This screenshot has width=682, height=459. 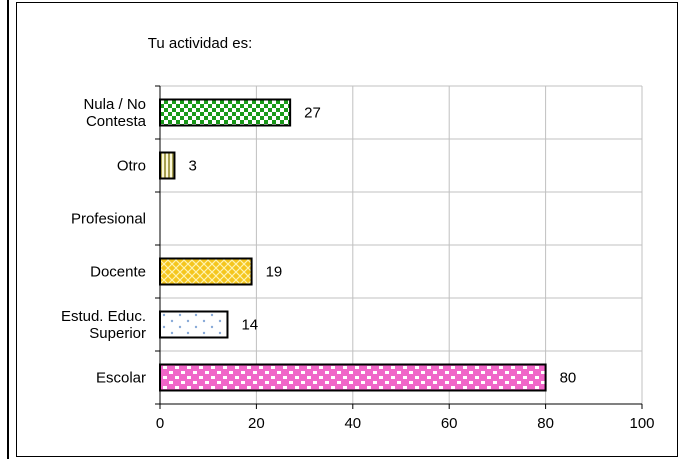 I want to click on category-label: Escolar, so click(x=121, y=378).